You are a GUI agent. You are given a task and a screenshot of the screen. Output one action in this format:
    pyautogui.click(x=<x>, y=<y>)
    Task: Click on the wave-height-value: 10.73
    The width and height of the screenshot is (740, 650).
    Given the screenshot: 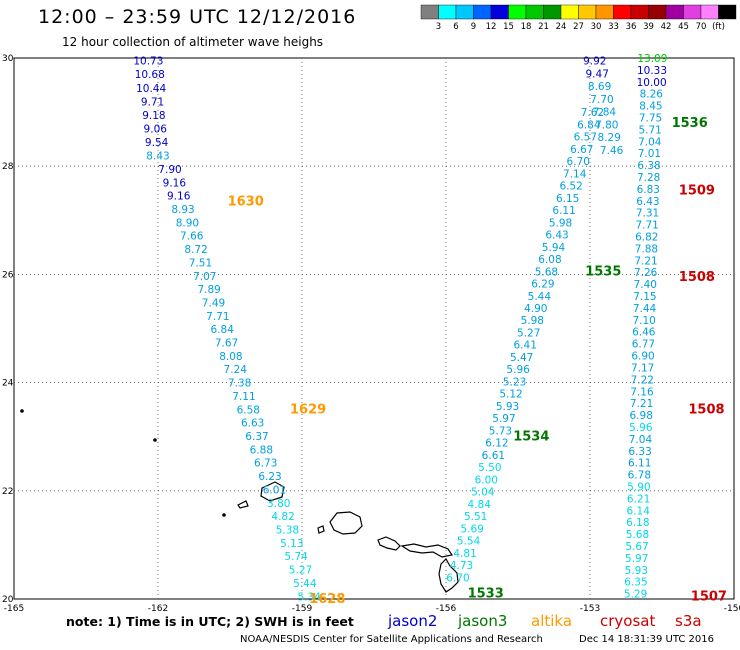 What is the action you would take?
    pyautogui.click(x=148, y=62)
    